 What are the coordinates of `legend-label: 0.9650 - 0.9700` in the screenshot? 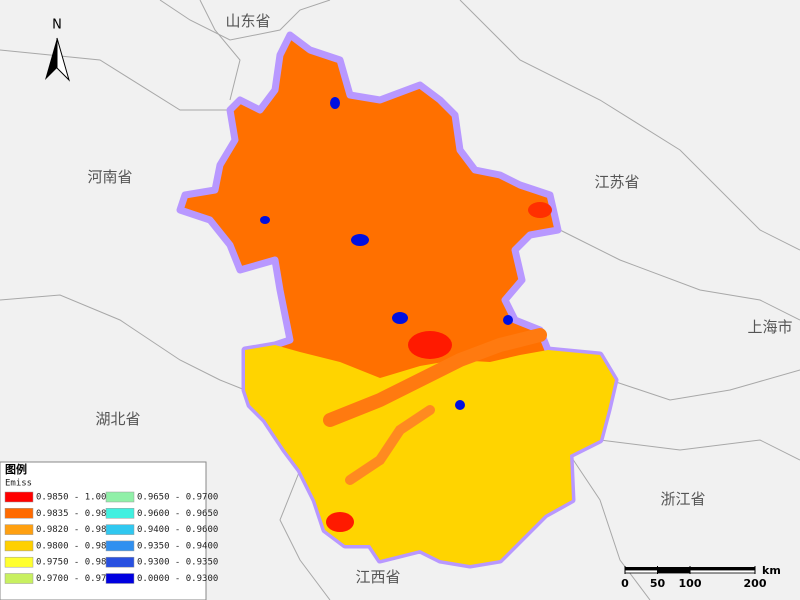 It's located at (177, 498).